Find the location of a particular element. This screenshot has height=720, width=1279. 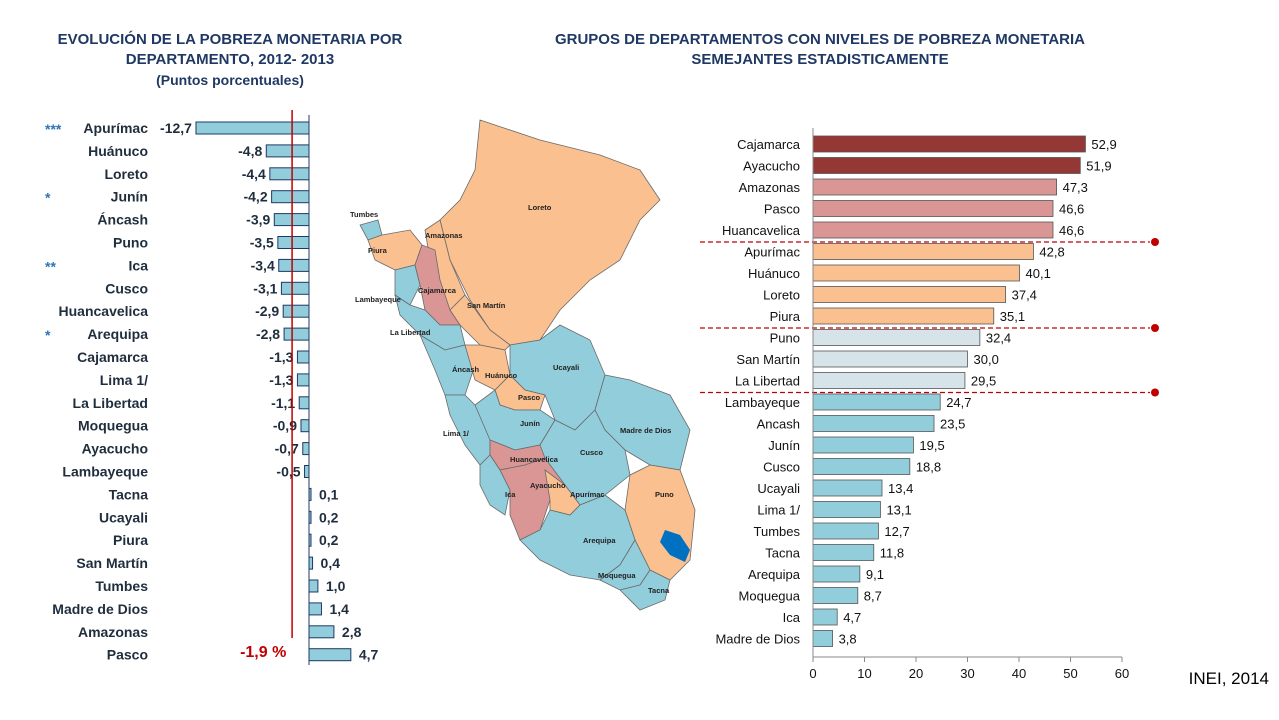

left-value-label: -1,3 is located at coordinates (281, 357).